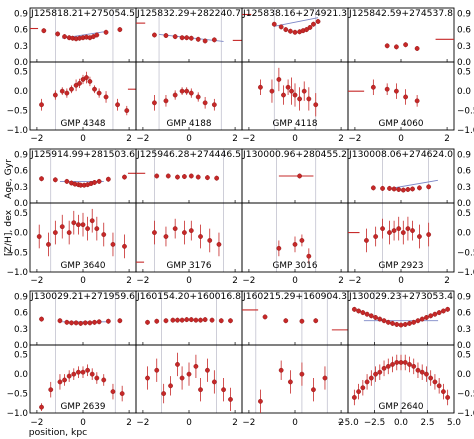 The height and width of the screenshot is (439, 474). I want to click on galaxy-label: GMP 4188, so click(189, 124).